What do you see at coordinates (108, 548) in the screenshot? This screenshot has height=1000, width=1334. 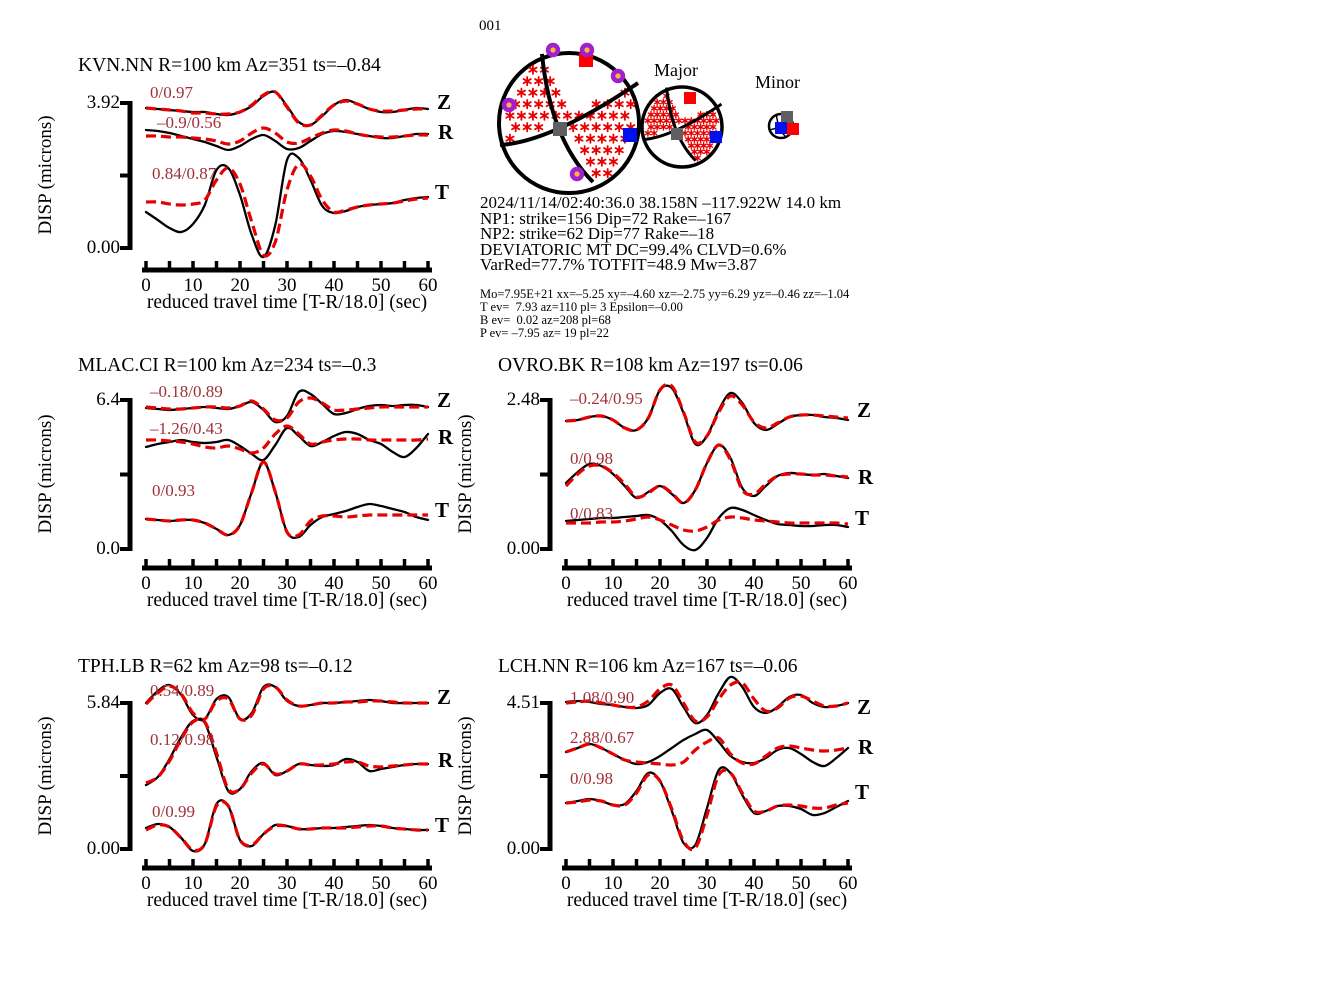 I see `y-min-label: 0.0` at bounding box center [108, 548].